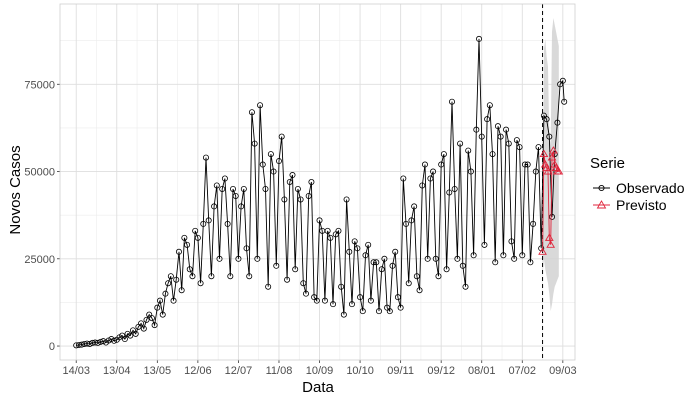  Describe the element at coordinates (607, 163) in the screenshot. I see `legend-title: Serie` at that location.